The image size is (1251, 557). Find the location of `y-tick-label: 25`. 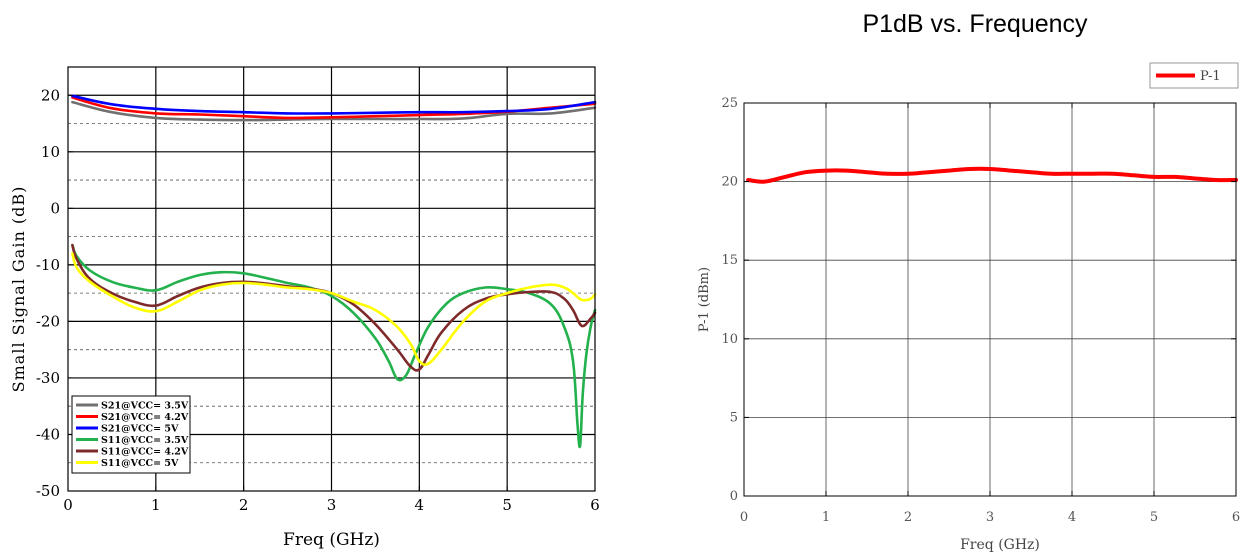

y-tick-label: 25 is located at coordinates (729, 103).